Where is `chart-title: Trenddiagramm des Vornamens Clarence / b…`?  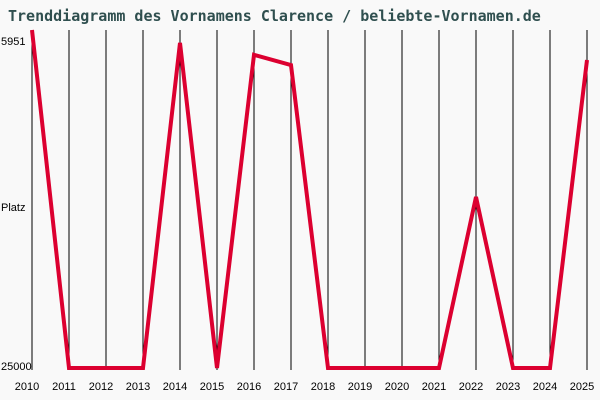 chart-title: Trenddiagramm des Vornamens Clarence / b… is located at coordinates (274, 16).